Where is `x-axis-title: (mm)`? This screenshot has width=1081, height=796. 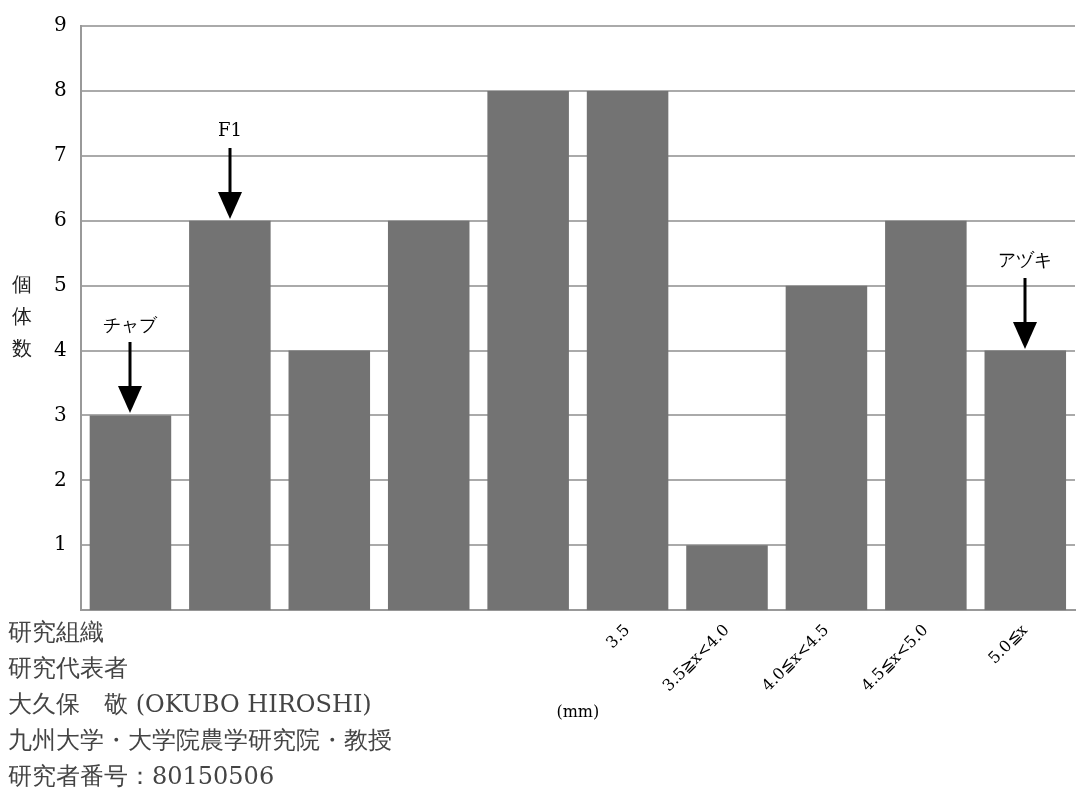
x-axis-title: (mm) is located at coordinates (578, 711).